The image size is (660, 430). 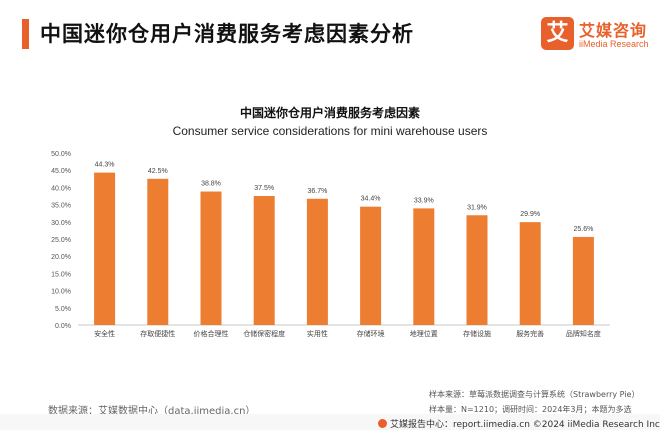 I want to click on x-tick-label: 仓储保密程度, so click(x=264, y=333).